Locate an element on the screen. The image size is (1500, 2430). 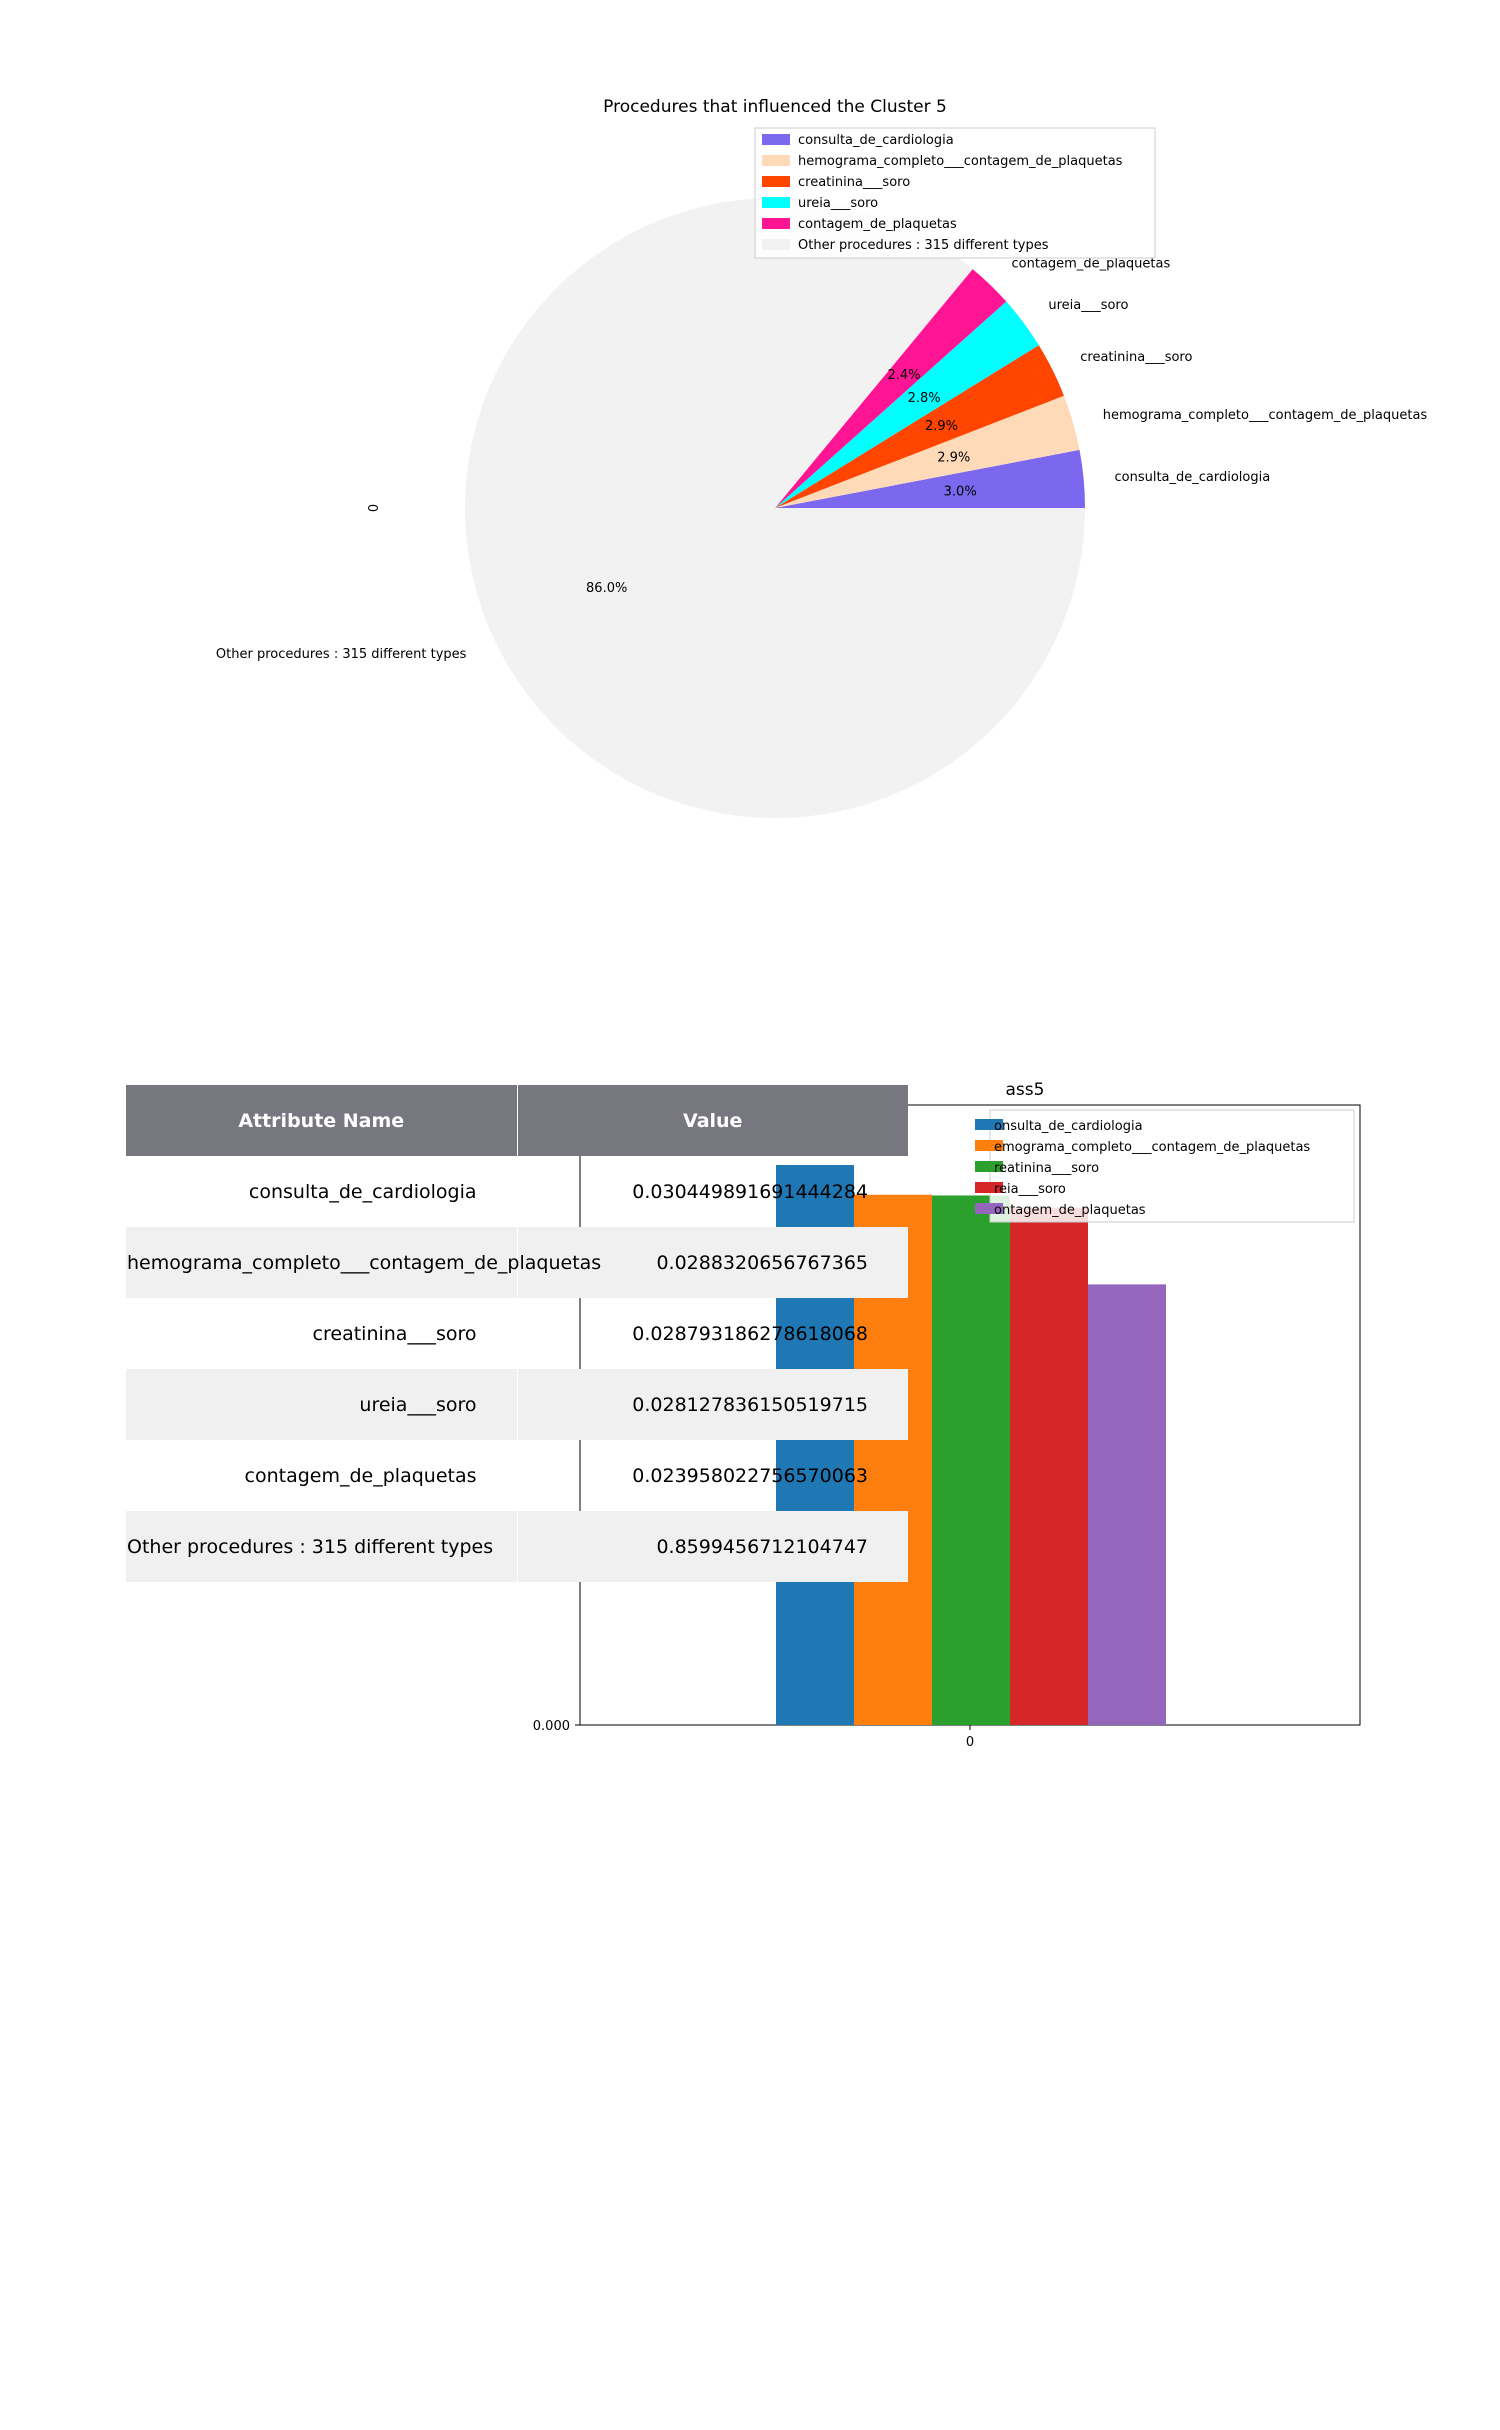
pie-pct-label: 2.8% is located at coordinates (924, 398).